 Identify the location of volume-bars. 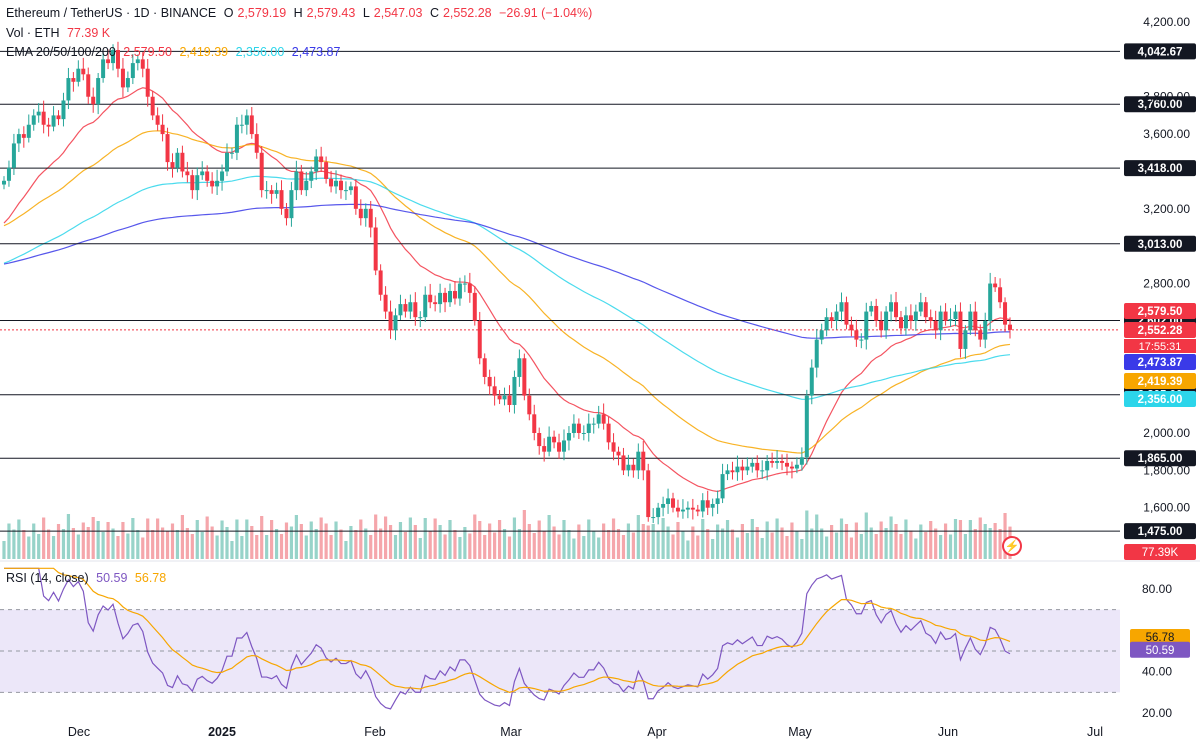
(507, 534).